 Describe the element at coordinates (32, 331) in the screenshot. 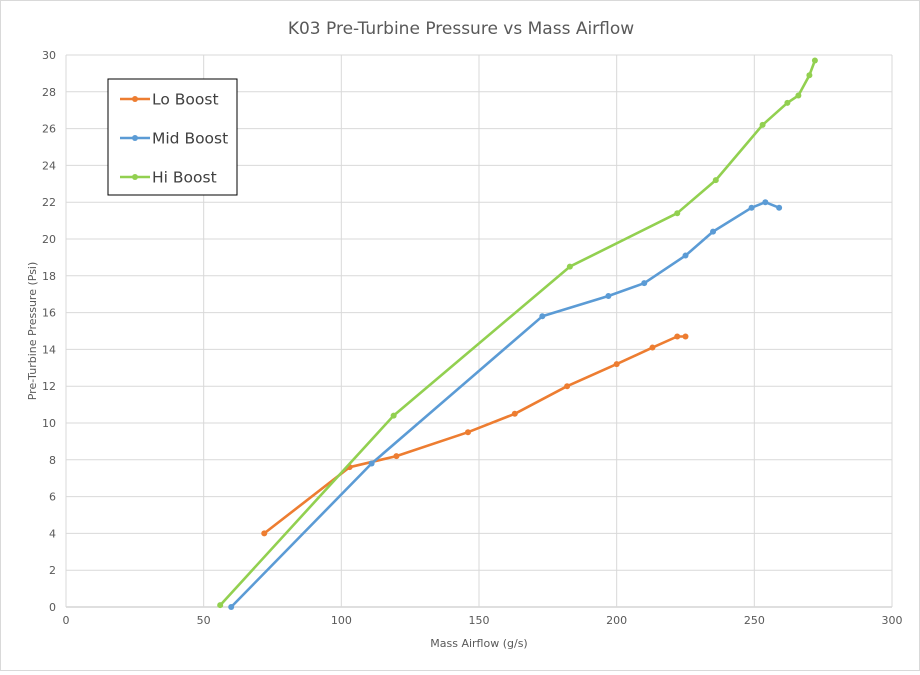

I see `y-axis-label: Pre-Turbine Pressure (Psi)` at that location.